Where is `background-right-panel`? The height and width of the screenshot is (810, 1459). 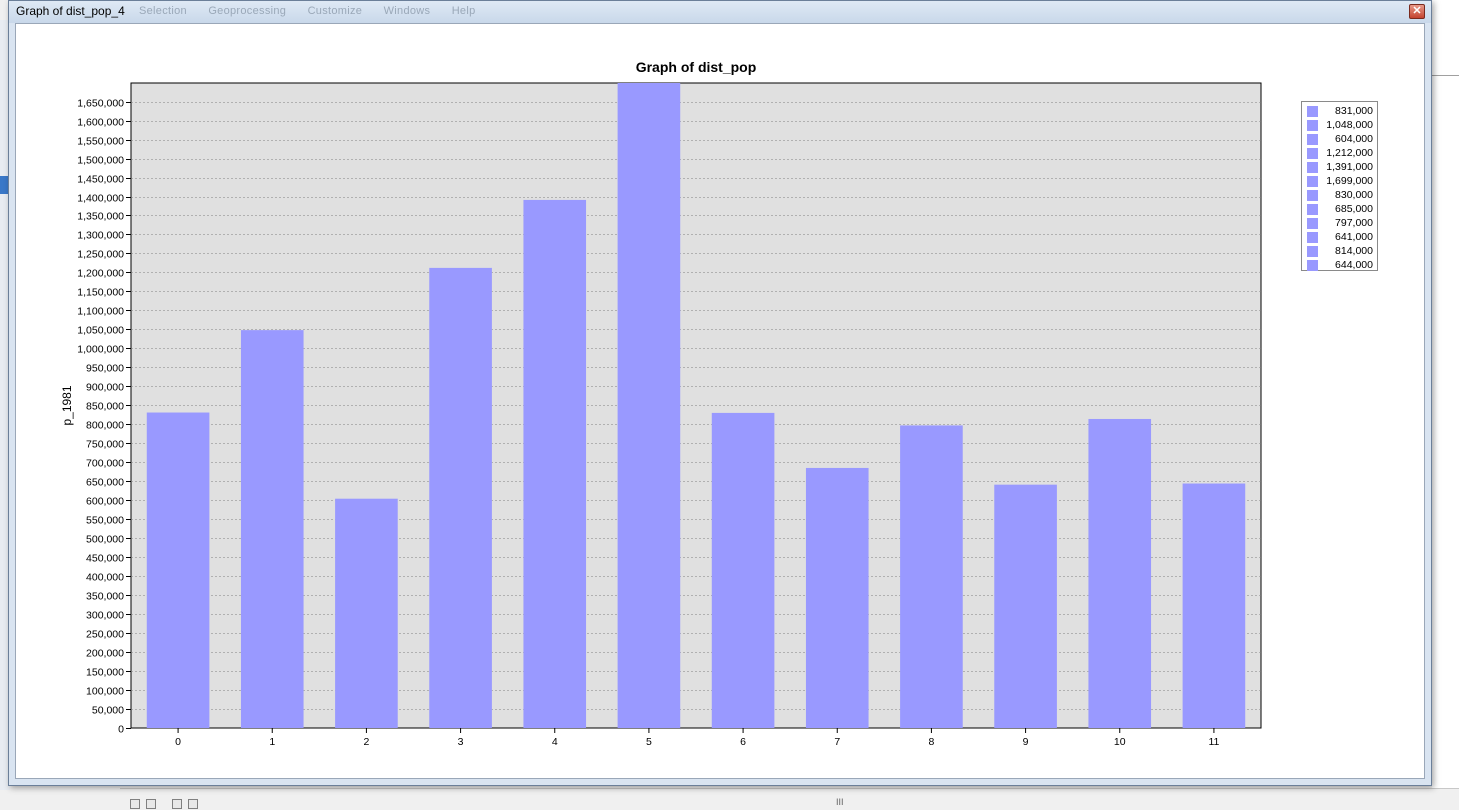
background-right-panel is located at coordinates (1445, 395).